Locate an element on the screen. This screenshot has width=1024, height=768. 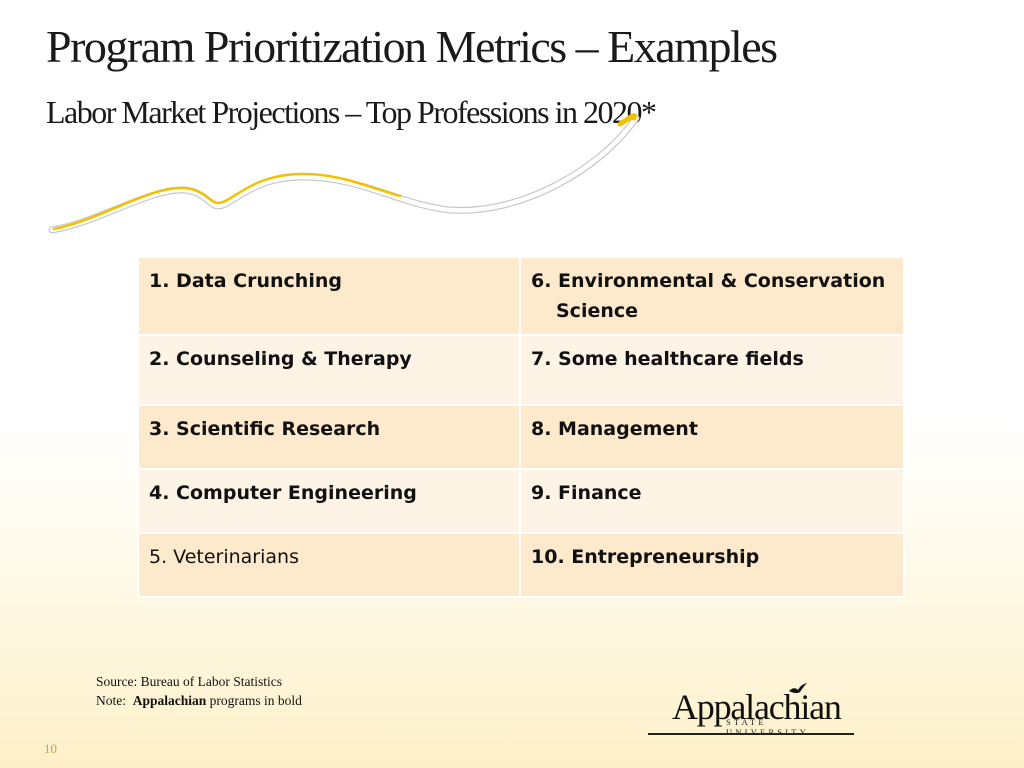
table-row: 4. Computer Engineering 9. Finance is located at coordinates (521, 501).